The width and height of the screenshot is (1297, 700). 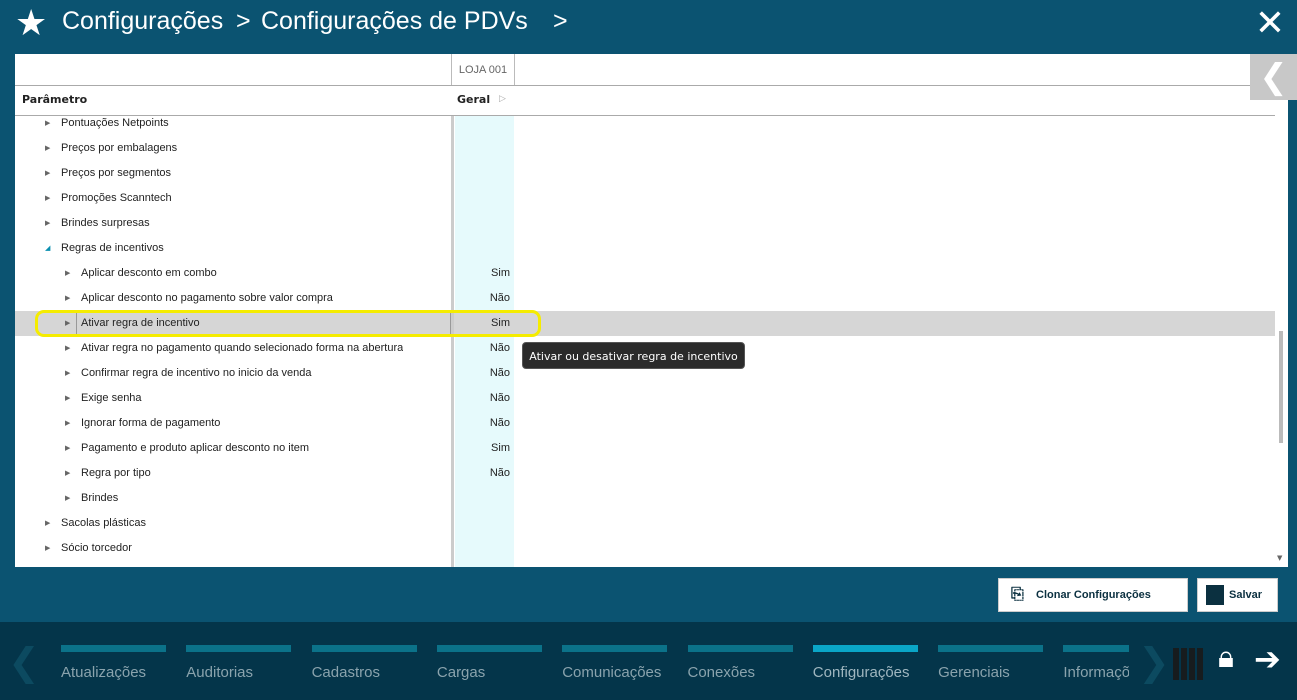 I want to click on nav-item: Gerenciais, so click(x=991, y=663).